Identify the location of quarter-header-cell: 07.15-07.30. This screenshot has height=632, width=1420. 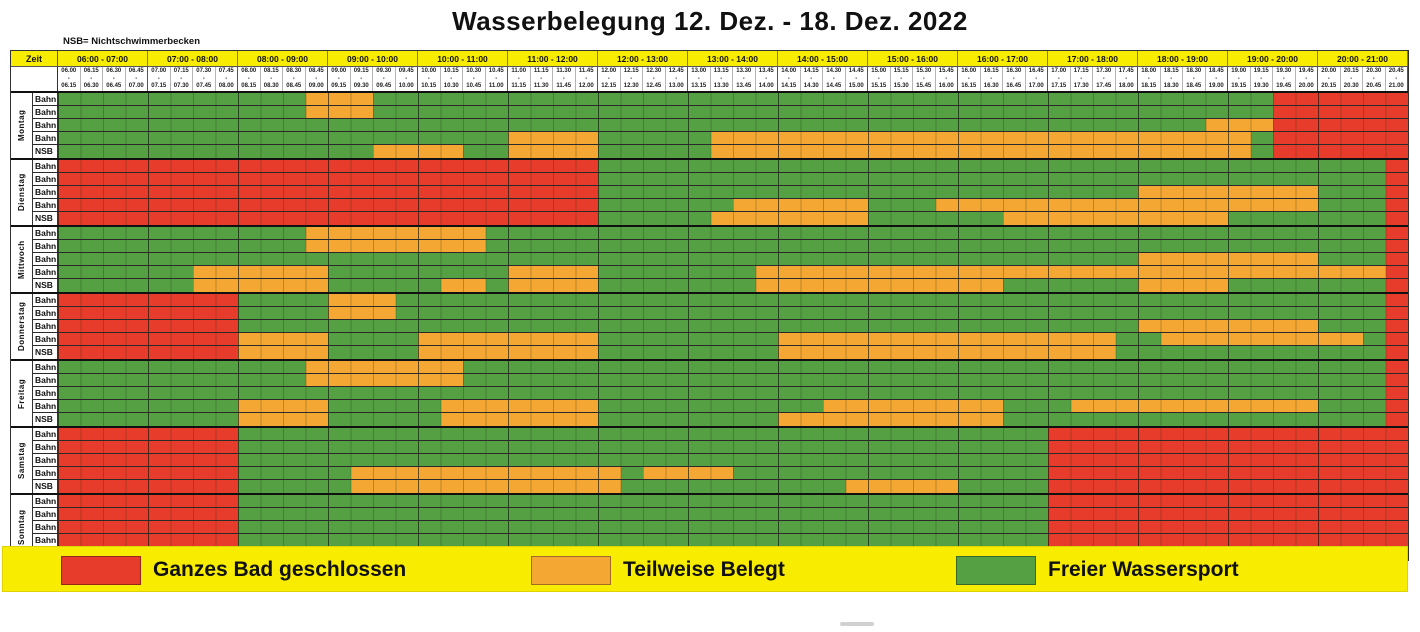
(182, 79).